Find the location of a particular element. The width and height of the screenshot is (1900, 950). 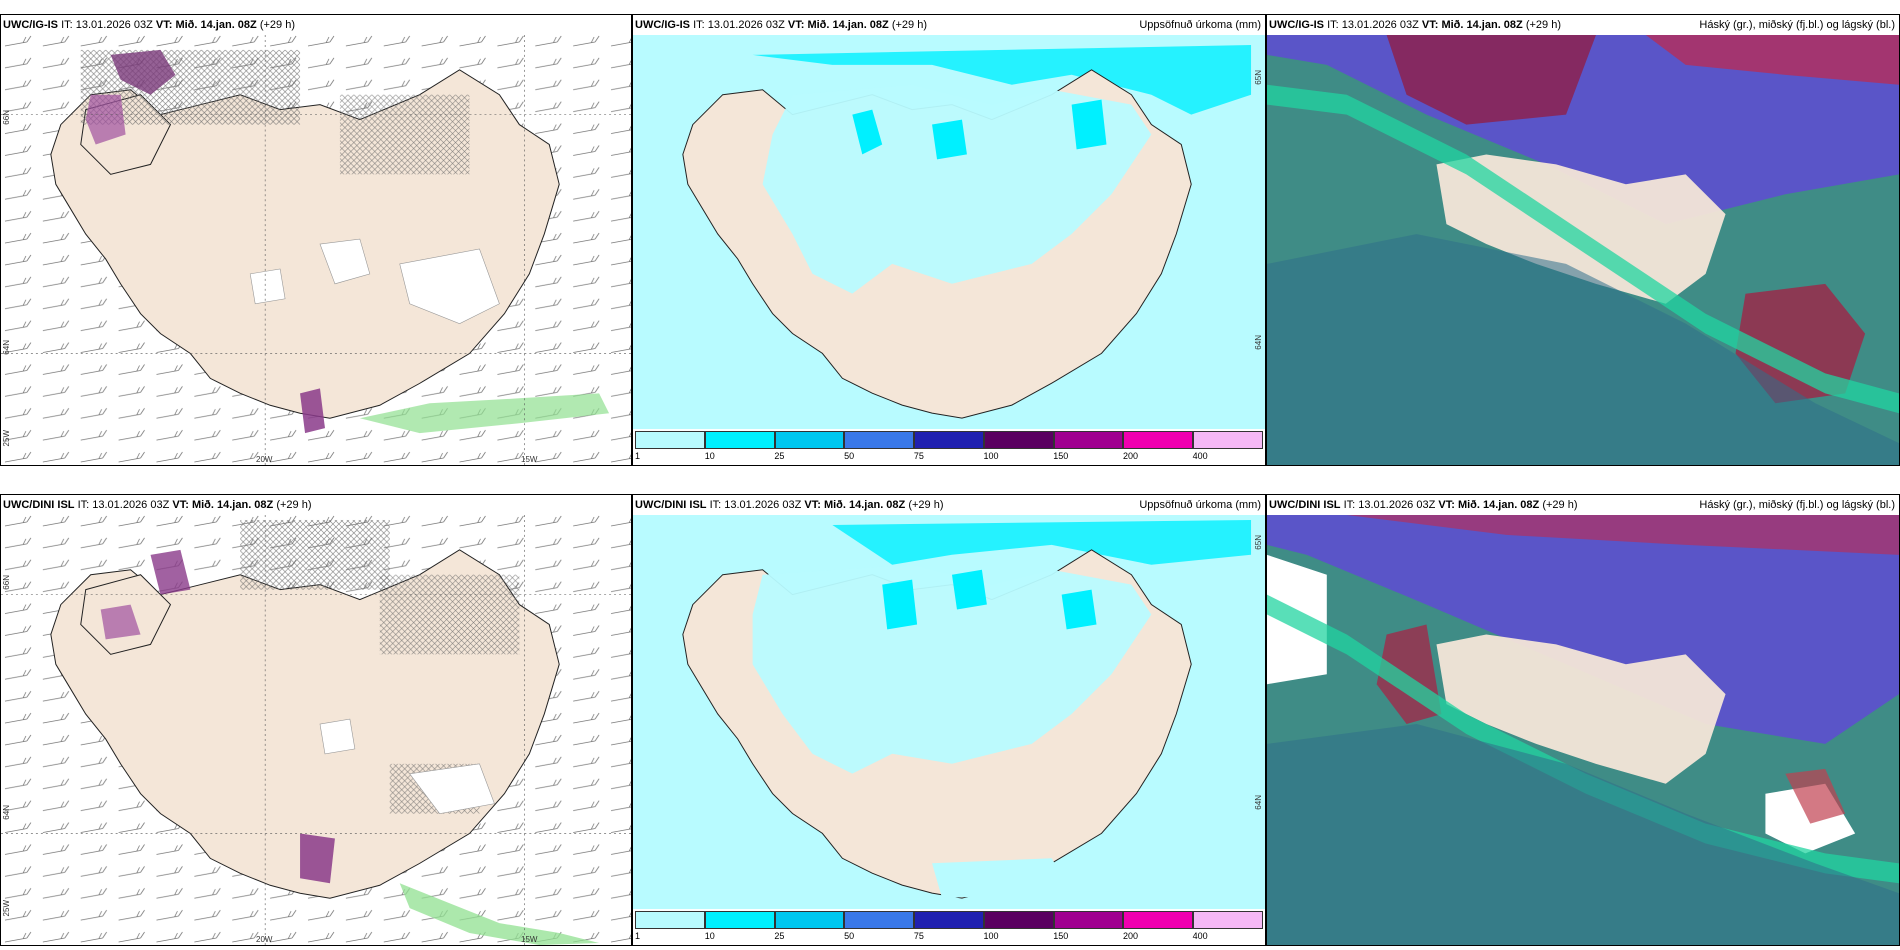

precip-map is located at coordinates (949, 232).